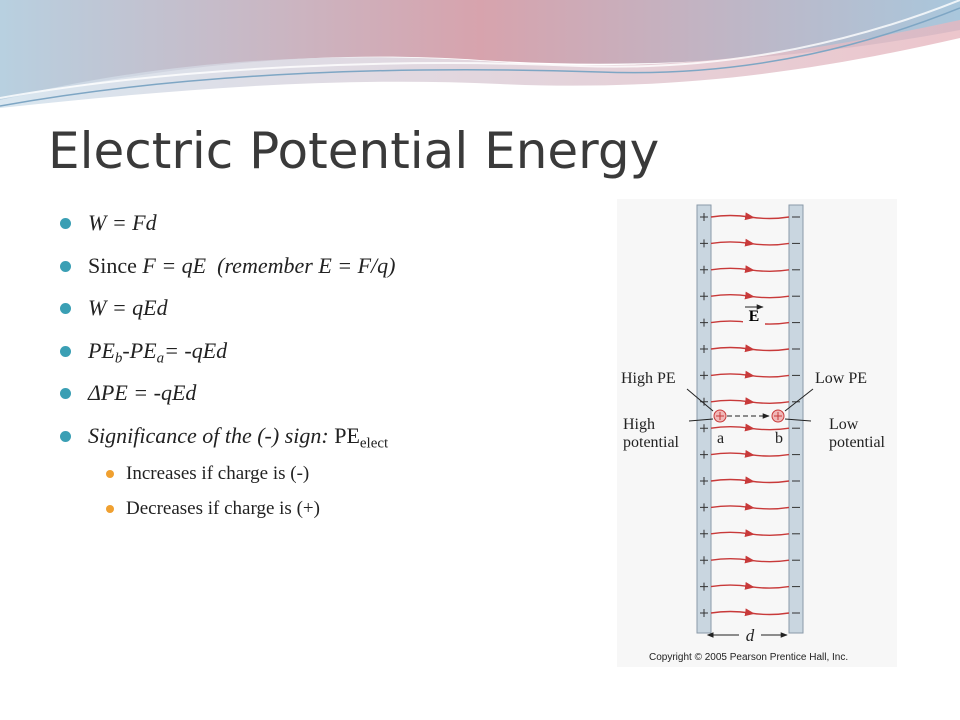 This screenshot has width=960, height=720. I want to click on text-run: a, so click(160, 358).